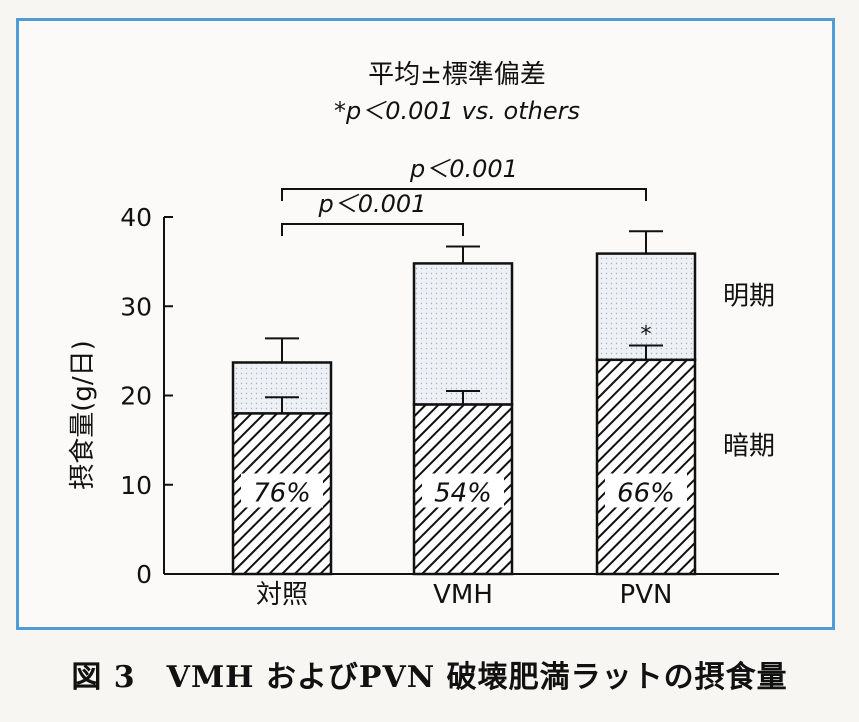 Image resolution: width=859 pixels, height=722 pixels. What do you see at coordinates (83, 415) in the screenshot?
I see `y-axis-label: 摂食量(g/日)` at bounding box center [83, 415].